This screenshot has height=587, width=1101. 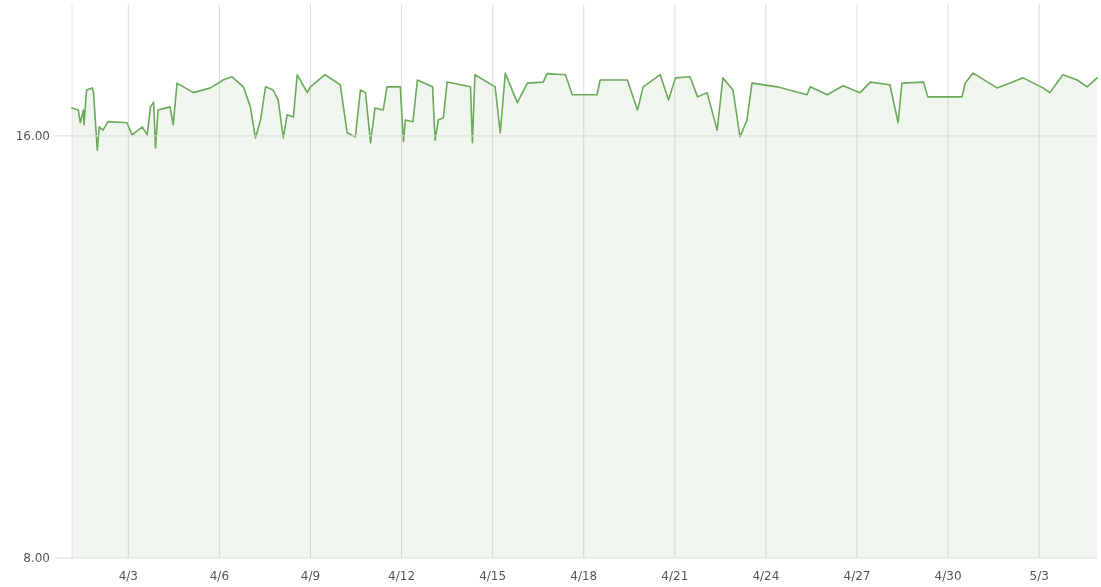 I want to click on y-tick-label: 16.00, so click(x=32, y=136).